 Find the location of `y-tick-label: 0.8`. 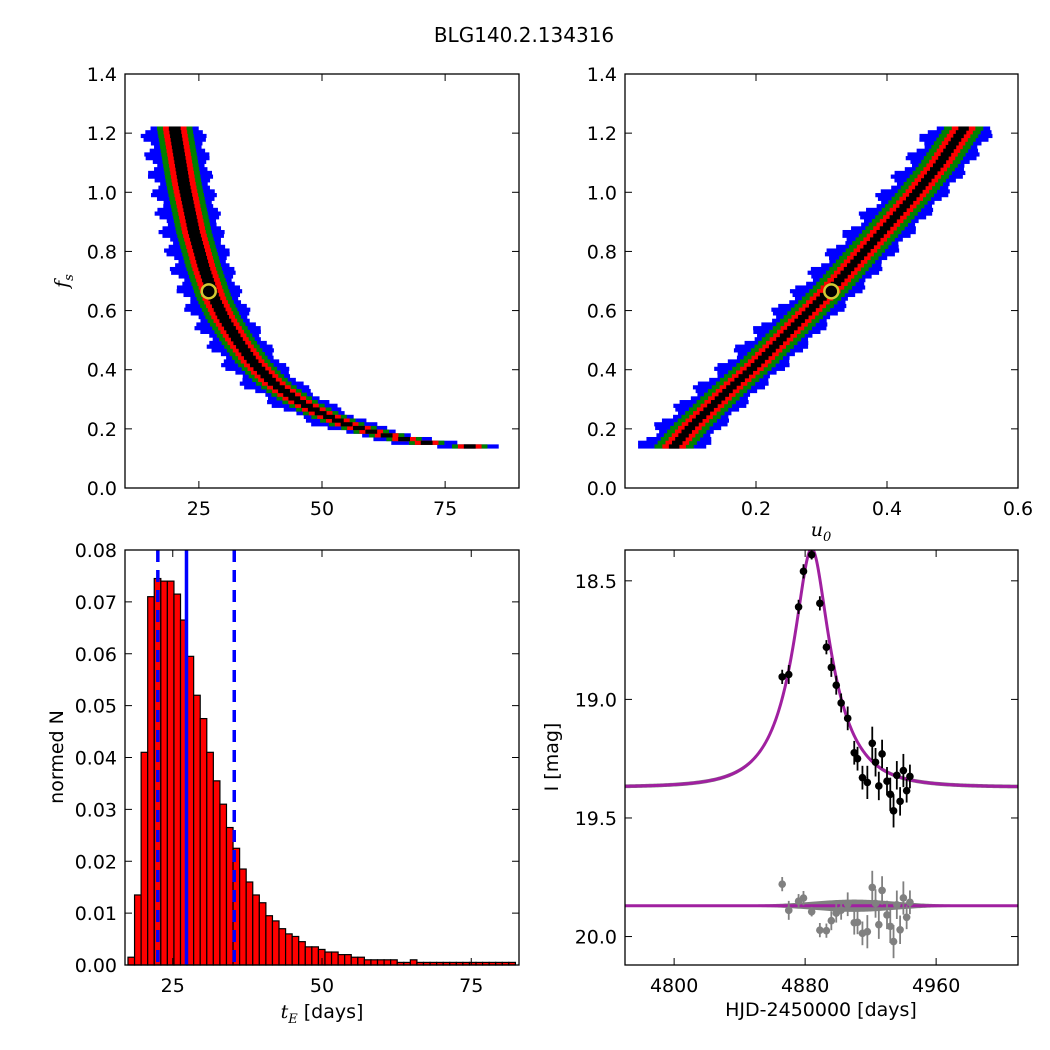

y-tick-label: 0.8 is located at coordinates (102, 252).